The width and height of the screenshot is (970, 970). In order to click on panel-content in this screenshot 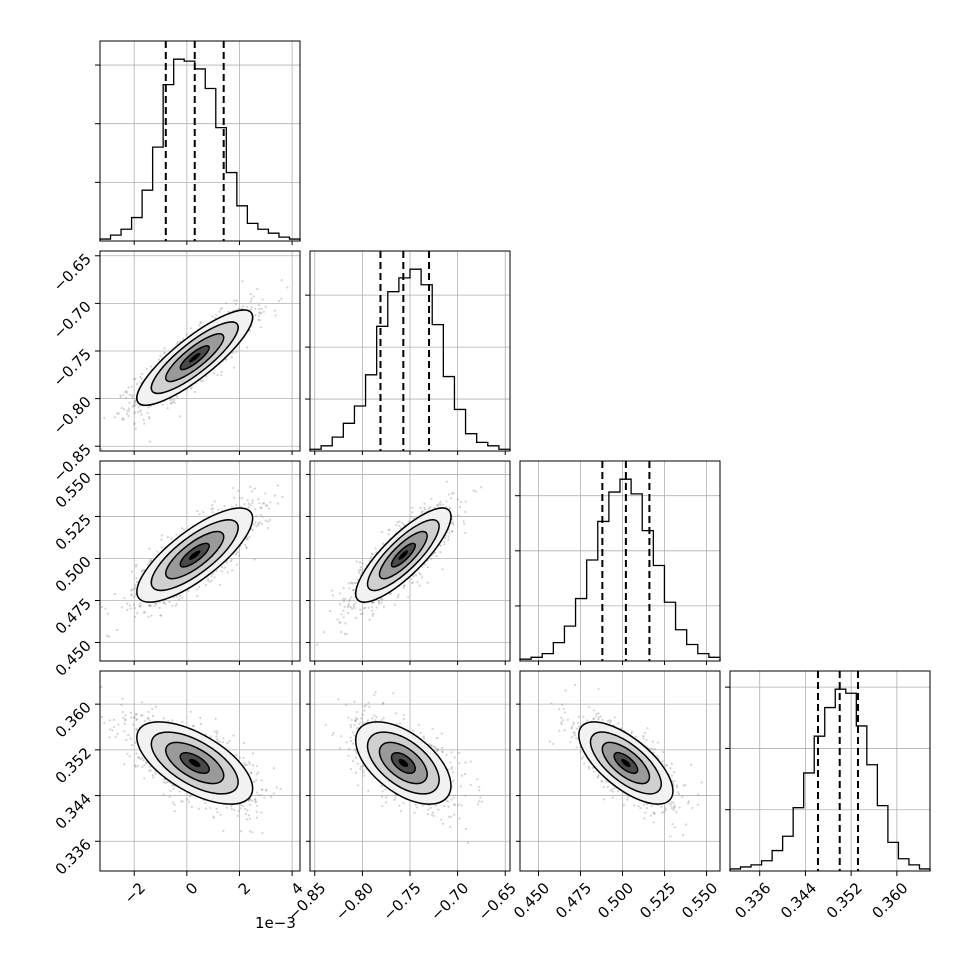, I will do `click(194, 364)`.